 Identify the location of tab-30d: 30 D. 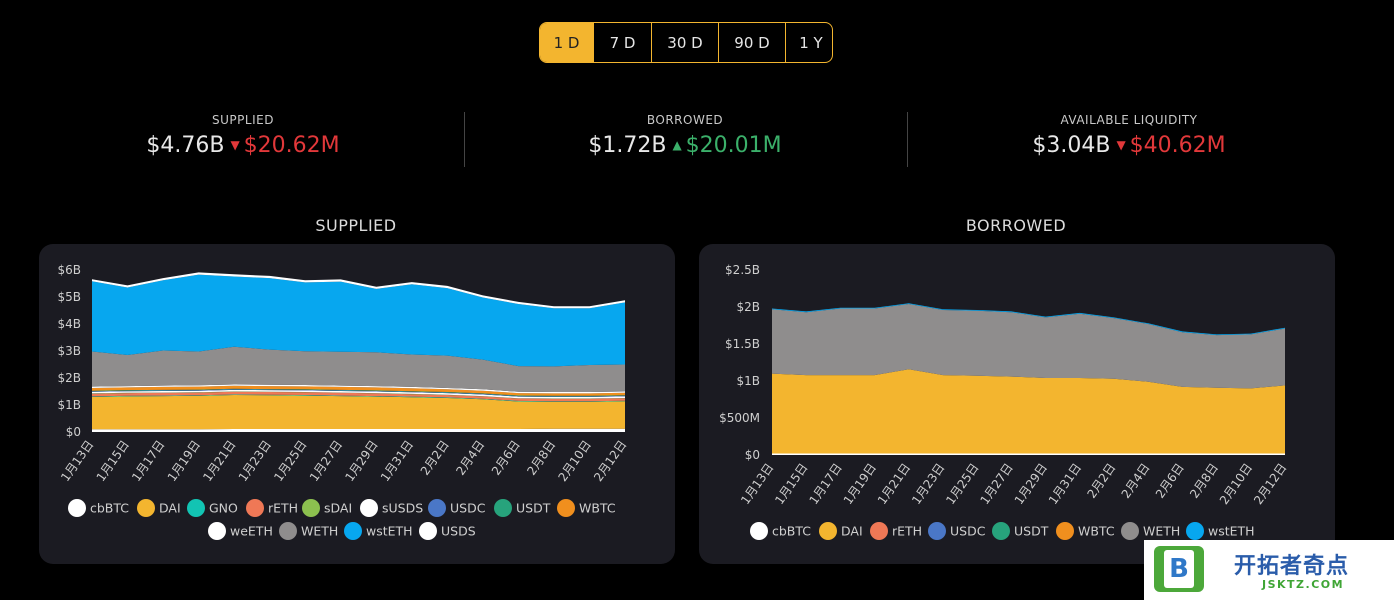
(684, 42).